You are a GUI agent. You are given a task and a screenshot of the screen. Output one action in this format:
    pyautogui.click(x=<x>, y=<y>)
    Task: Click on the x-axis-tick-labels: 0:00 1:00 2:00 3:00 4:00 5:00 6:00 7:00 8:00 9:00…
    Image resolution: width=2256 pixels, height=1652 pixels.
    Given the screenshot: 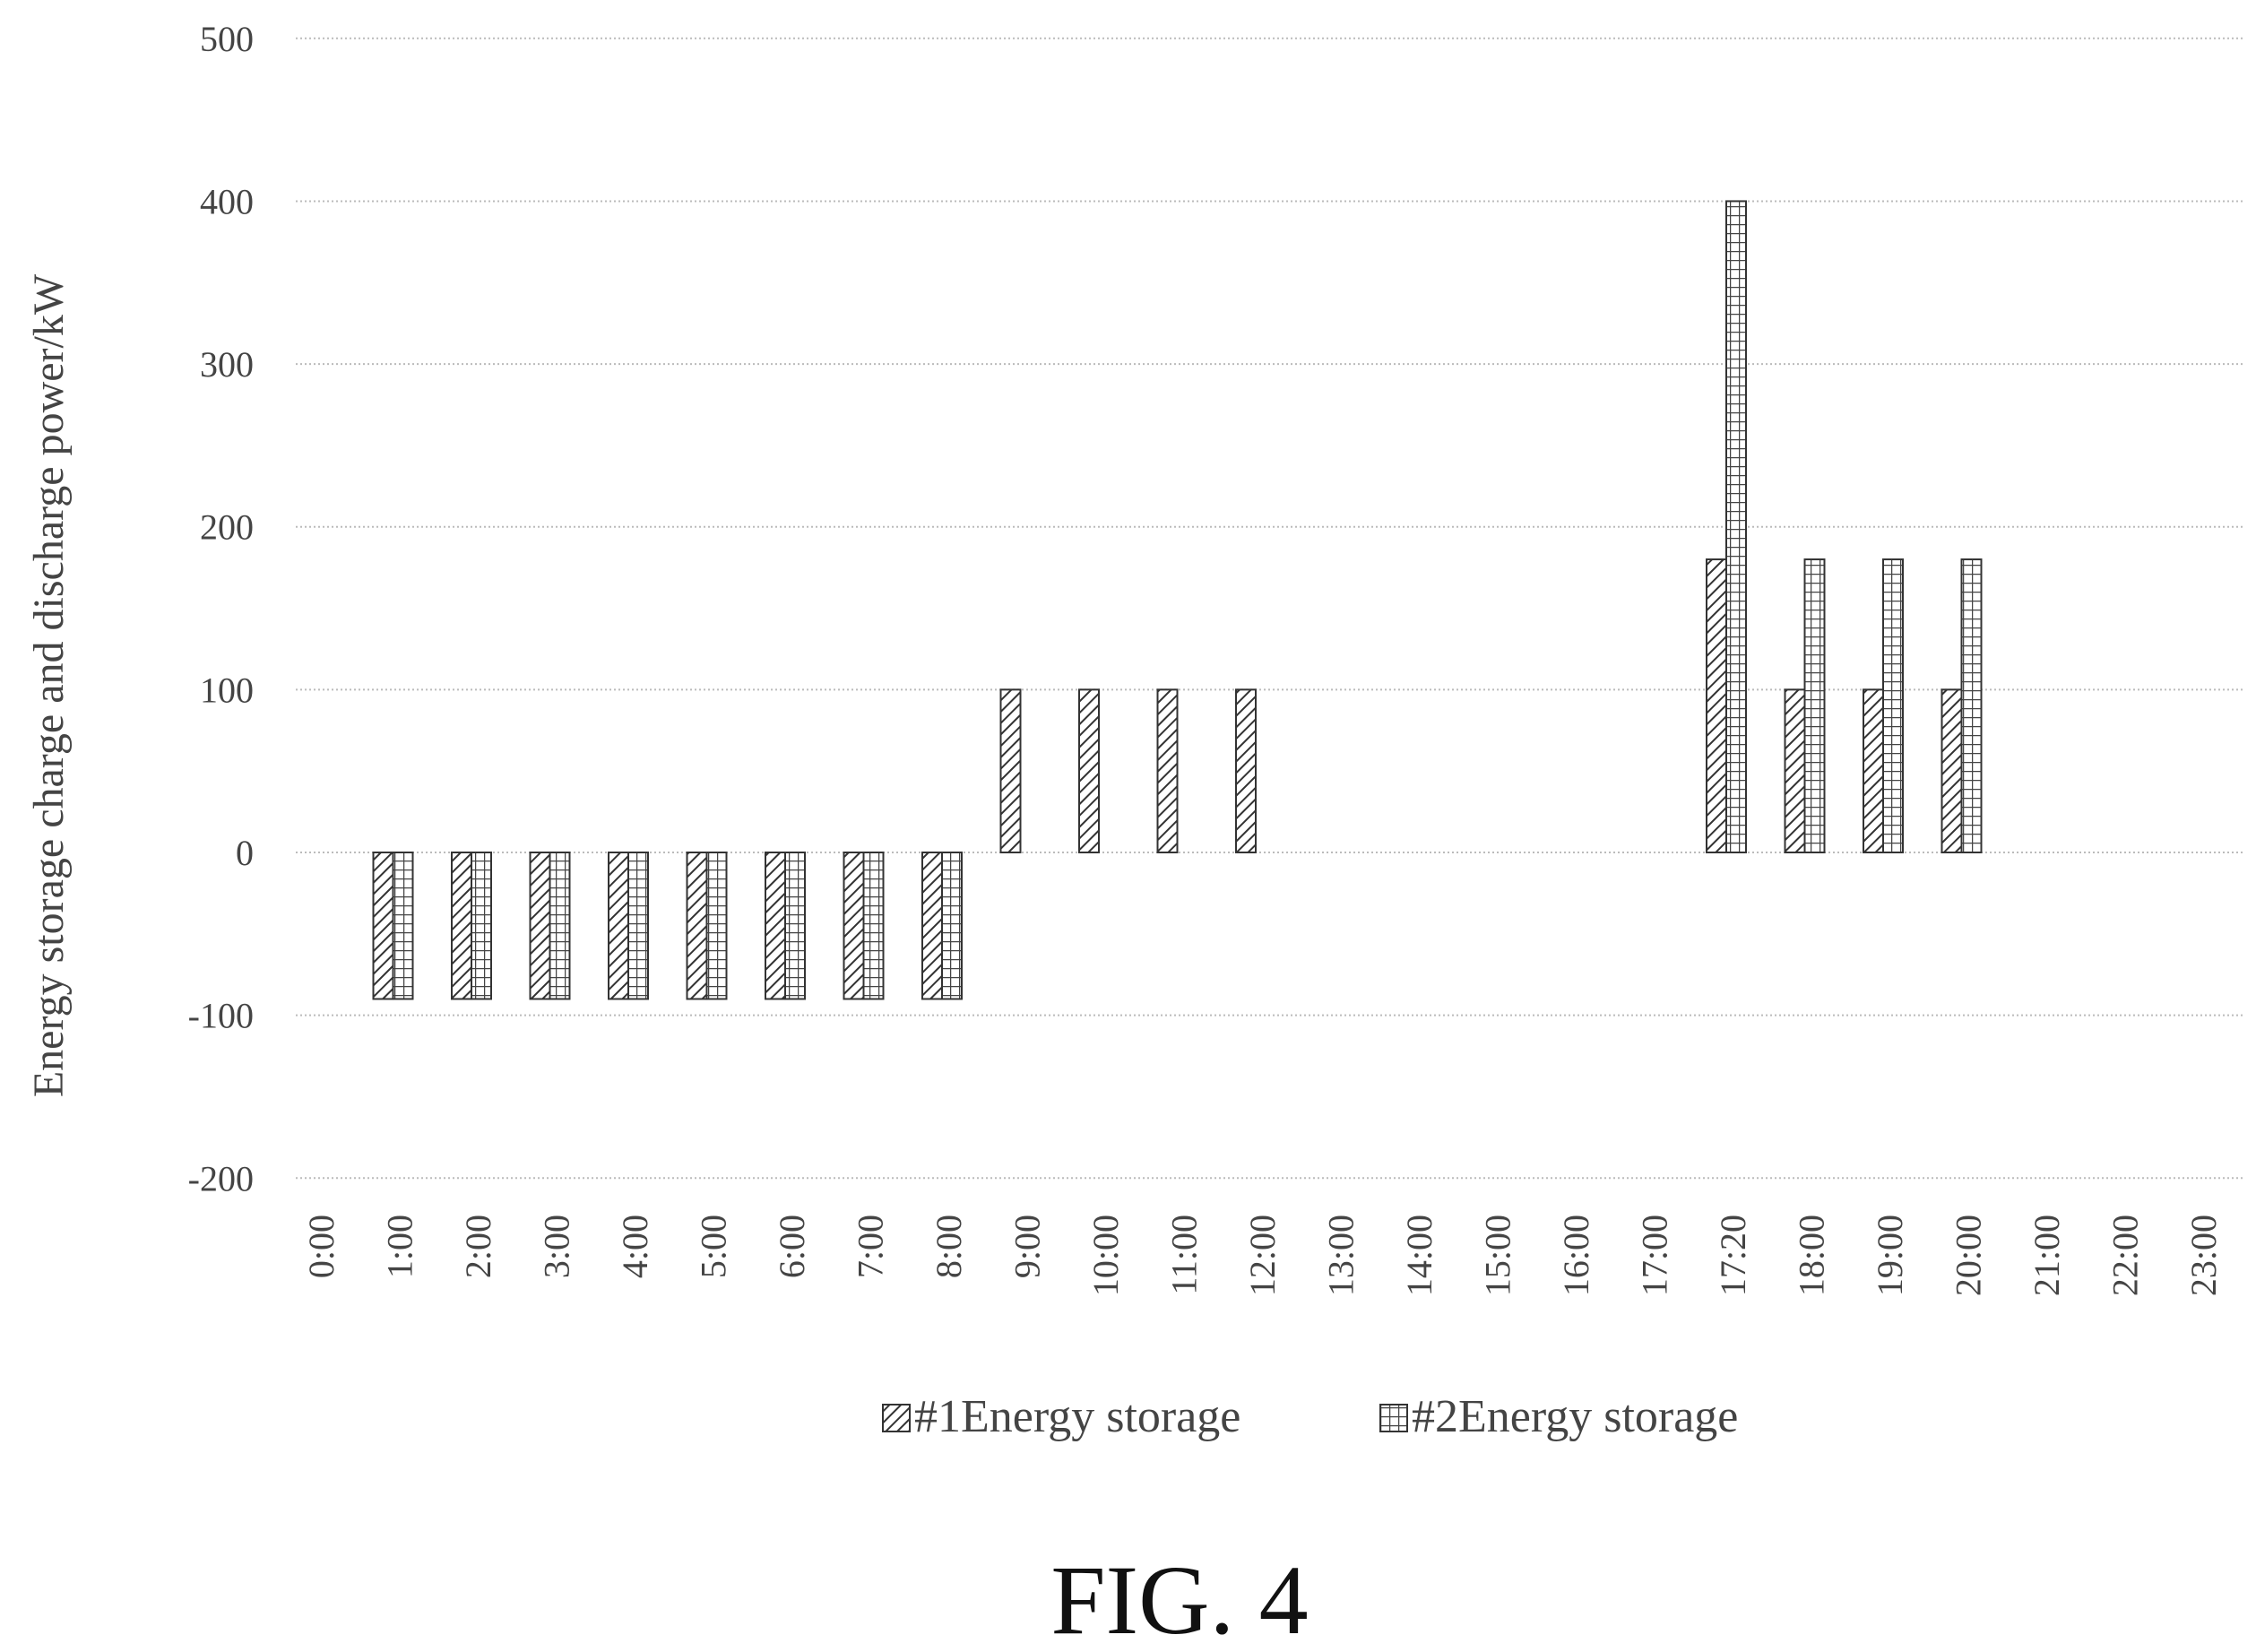 What is the action you would take?
    pyautogui.click(x=1262, y=1255)
    